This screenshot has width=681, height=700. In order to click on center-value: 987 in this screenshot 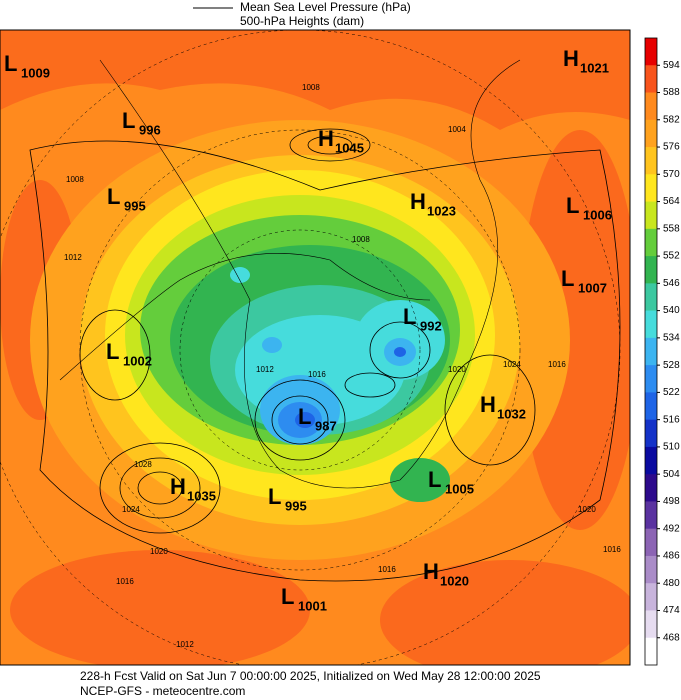, I will do `click(326, 425)`.